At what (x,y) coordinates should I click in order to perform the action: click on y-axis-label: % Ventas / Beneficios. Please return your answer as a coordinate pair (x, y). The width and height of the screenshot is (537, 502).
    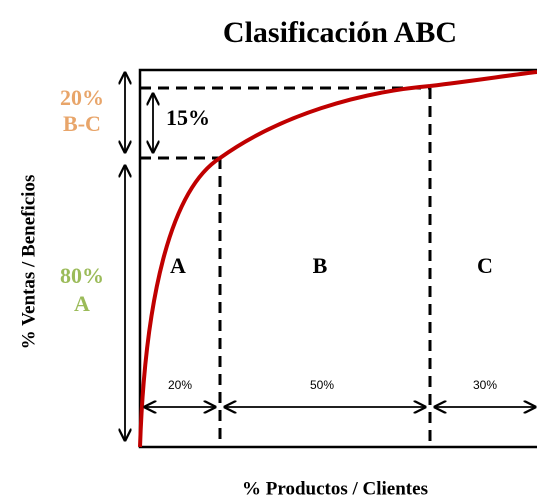
    Looking at the image, I should click on (28, 262).